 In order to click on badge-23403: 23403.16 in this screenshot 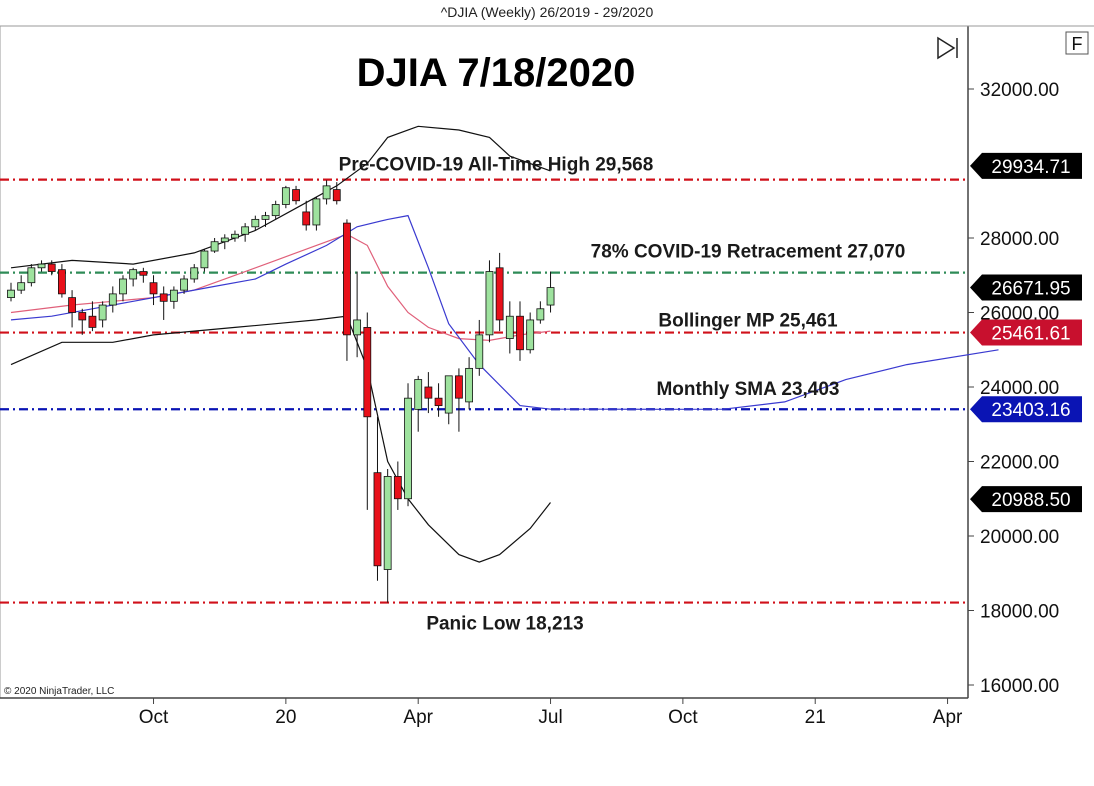, I will do `click(1026, 409)`.